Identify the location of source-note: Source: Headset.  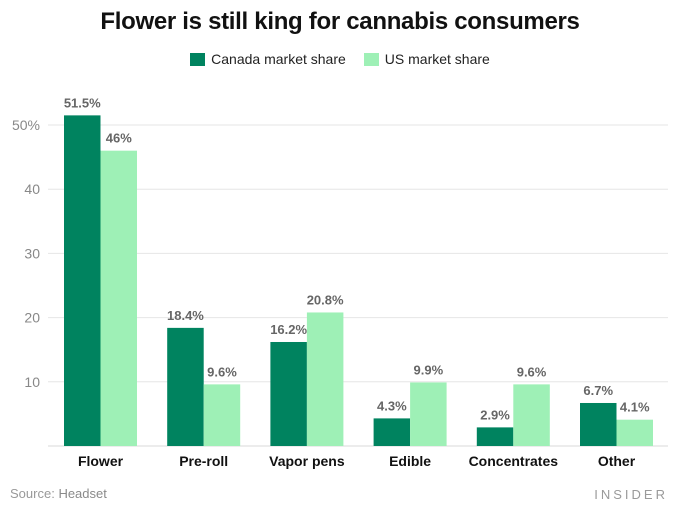
(58, 493).